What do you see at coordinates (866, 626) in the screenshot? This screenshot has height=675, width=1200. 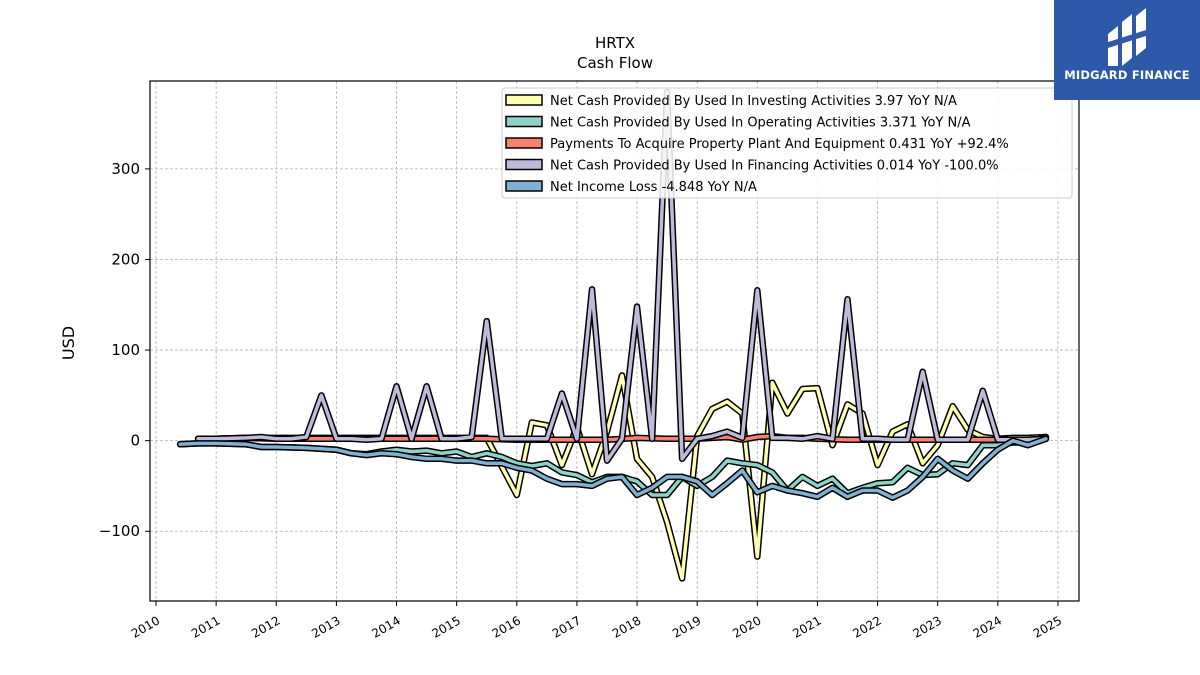 I see `x-tick-label: 2022` at bounding box center [866, 626].